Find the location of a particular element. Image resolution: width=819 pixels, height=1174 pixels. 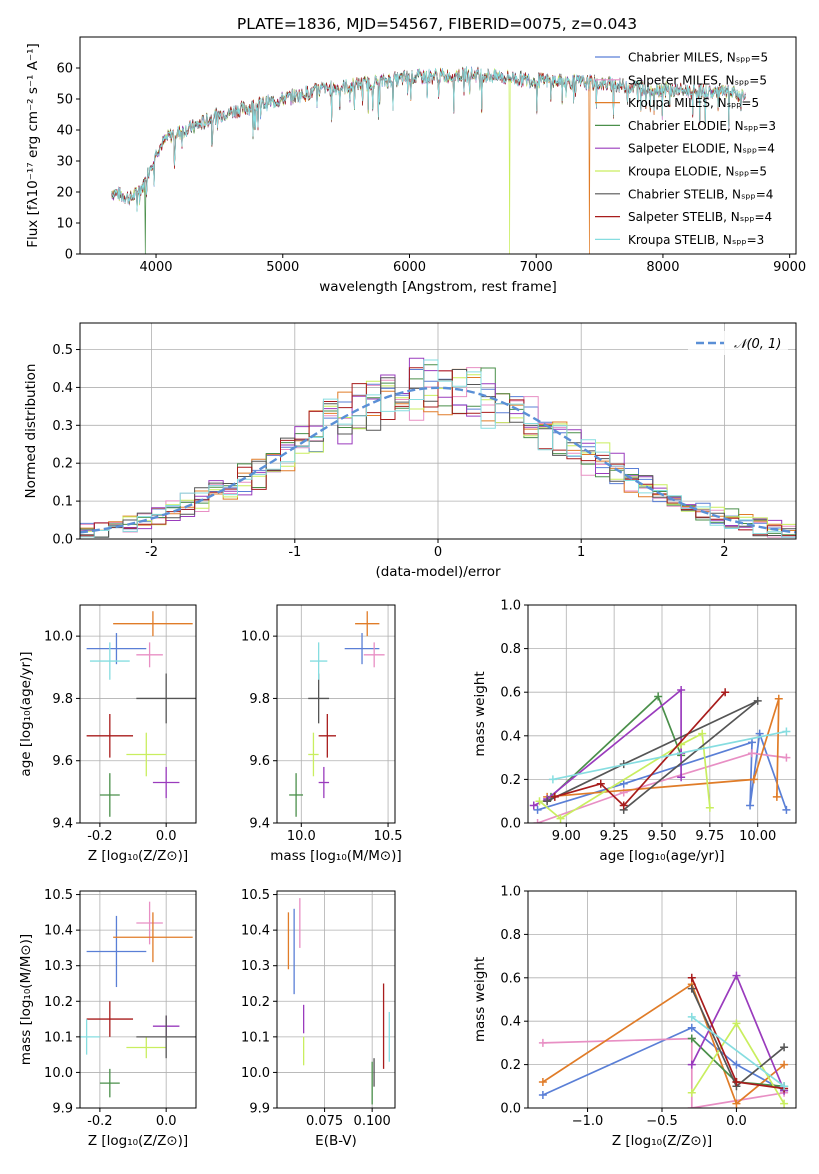

x-axis-label: (data-model)/error is located at coordinates (438, 572).